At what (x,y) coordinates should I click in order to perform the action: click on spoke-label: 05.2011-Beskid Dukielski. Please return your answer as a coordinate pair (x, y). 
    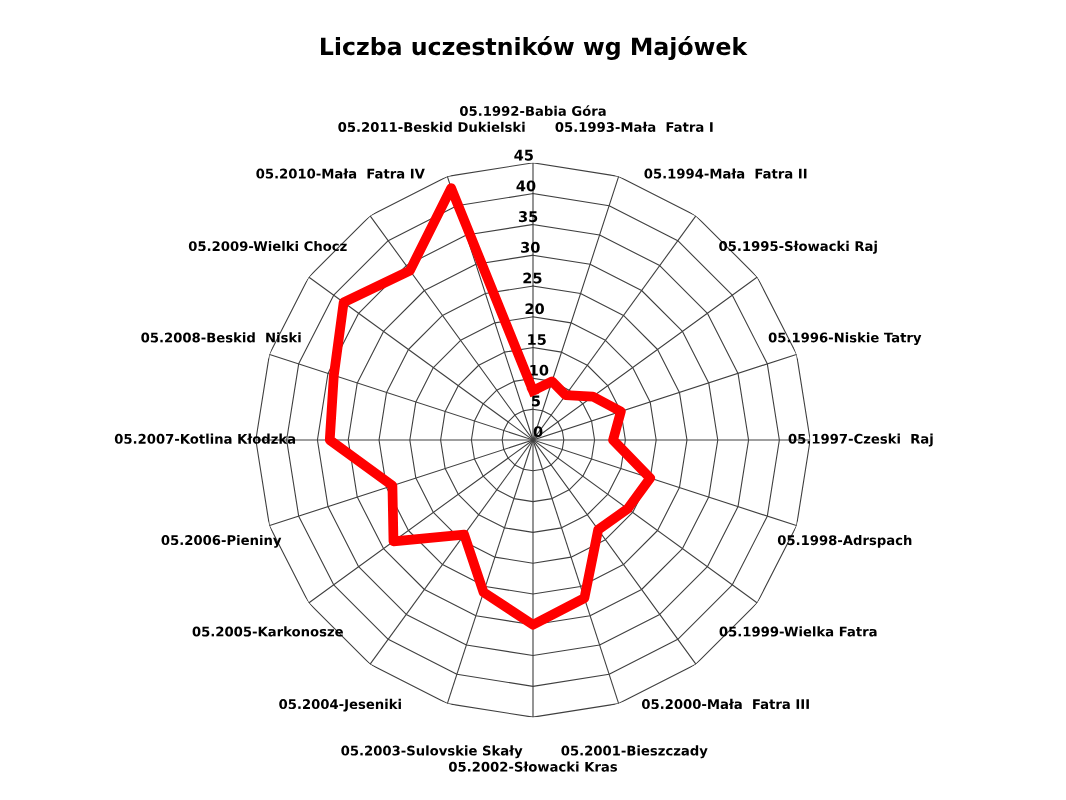
    Looking at the image, I should click on (431, 127).